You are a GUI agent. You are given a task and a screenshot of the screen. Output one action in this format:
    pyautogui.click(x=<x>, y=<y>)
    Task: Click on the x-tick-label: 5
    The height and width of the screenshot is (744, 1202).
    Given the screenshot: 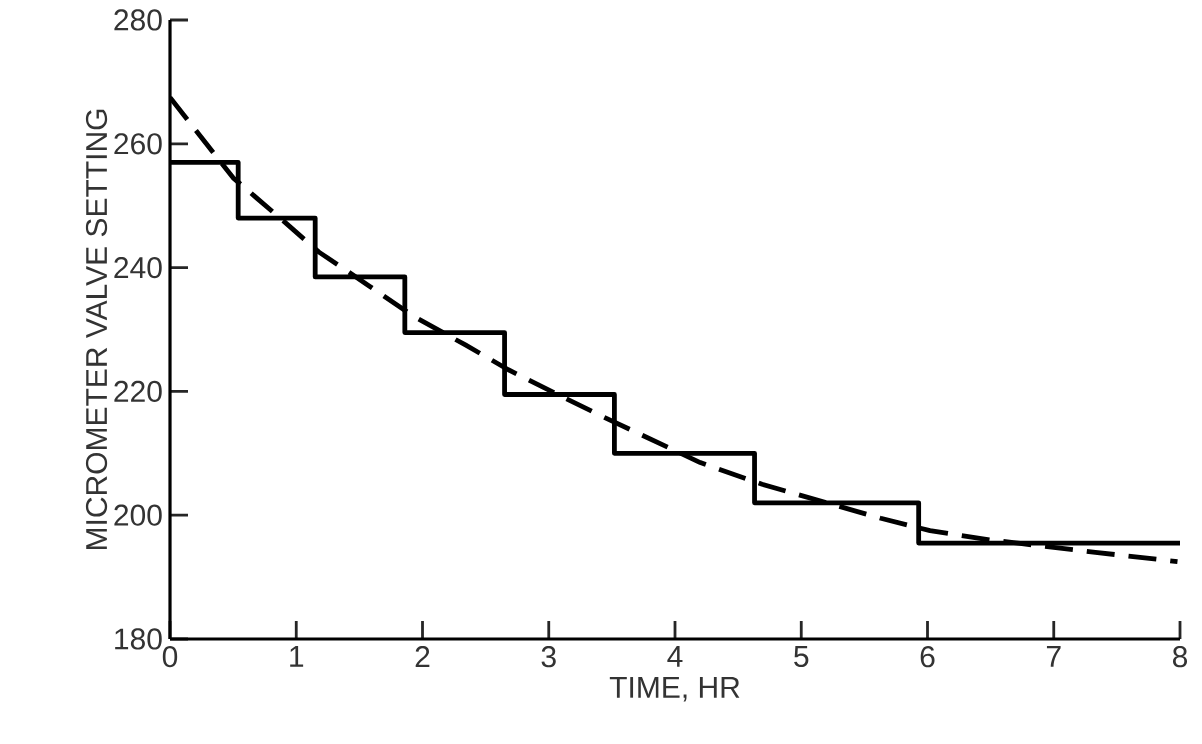 What is the action you would take?
    pyautogui.click(x=801, y=656)
    